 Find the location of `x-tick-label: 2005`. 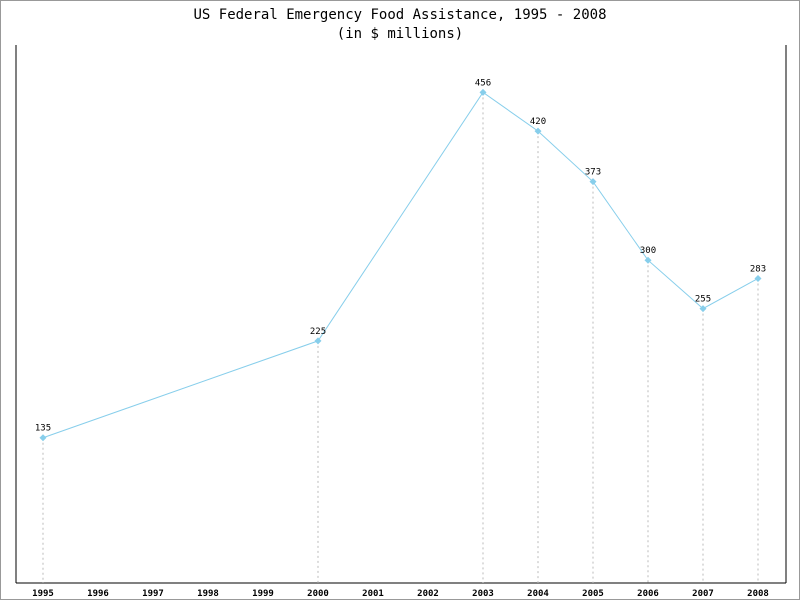

x-tick-label: 2005 is located at coordinates (593, 594).